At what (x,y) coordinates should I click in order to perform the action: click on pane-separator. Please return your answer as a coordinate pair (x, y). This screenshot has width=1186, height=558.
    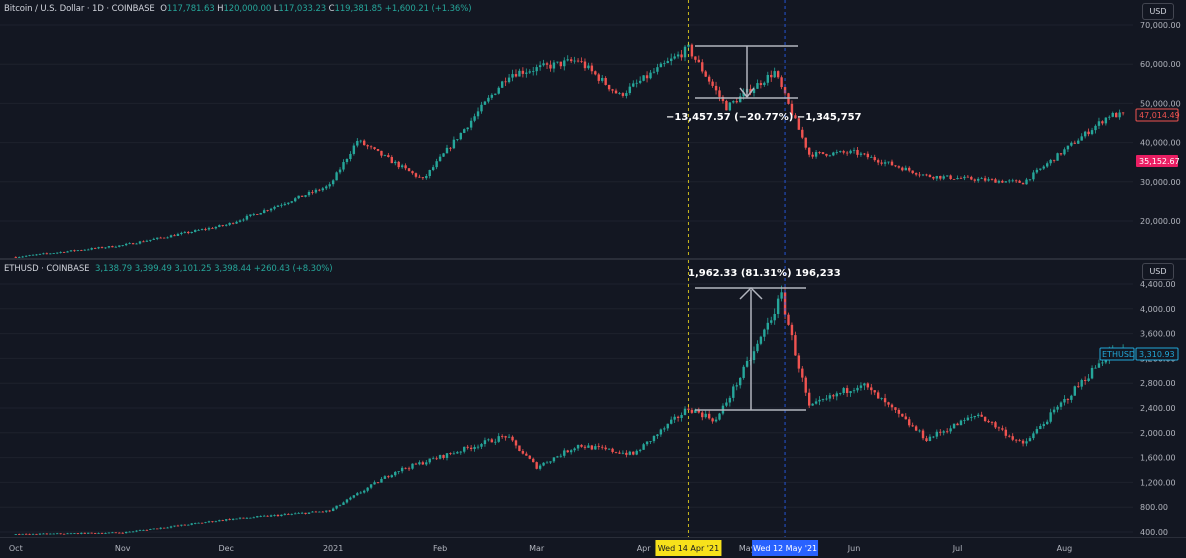
    Looking at the image, I should click on (593, 259).